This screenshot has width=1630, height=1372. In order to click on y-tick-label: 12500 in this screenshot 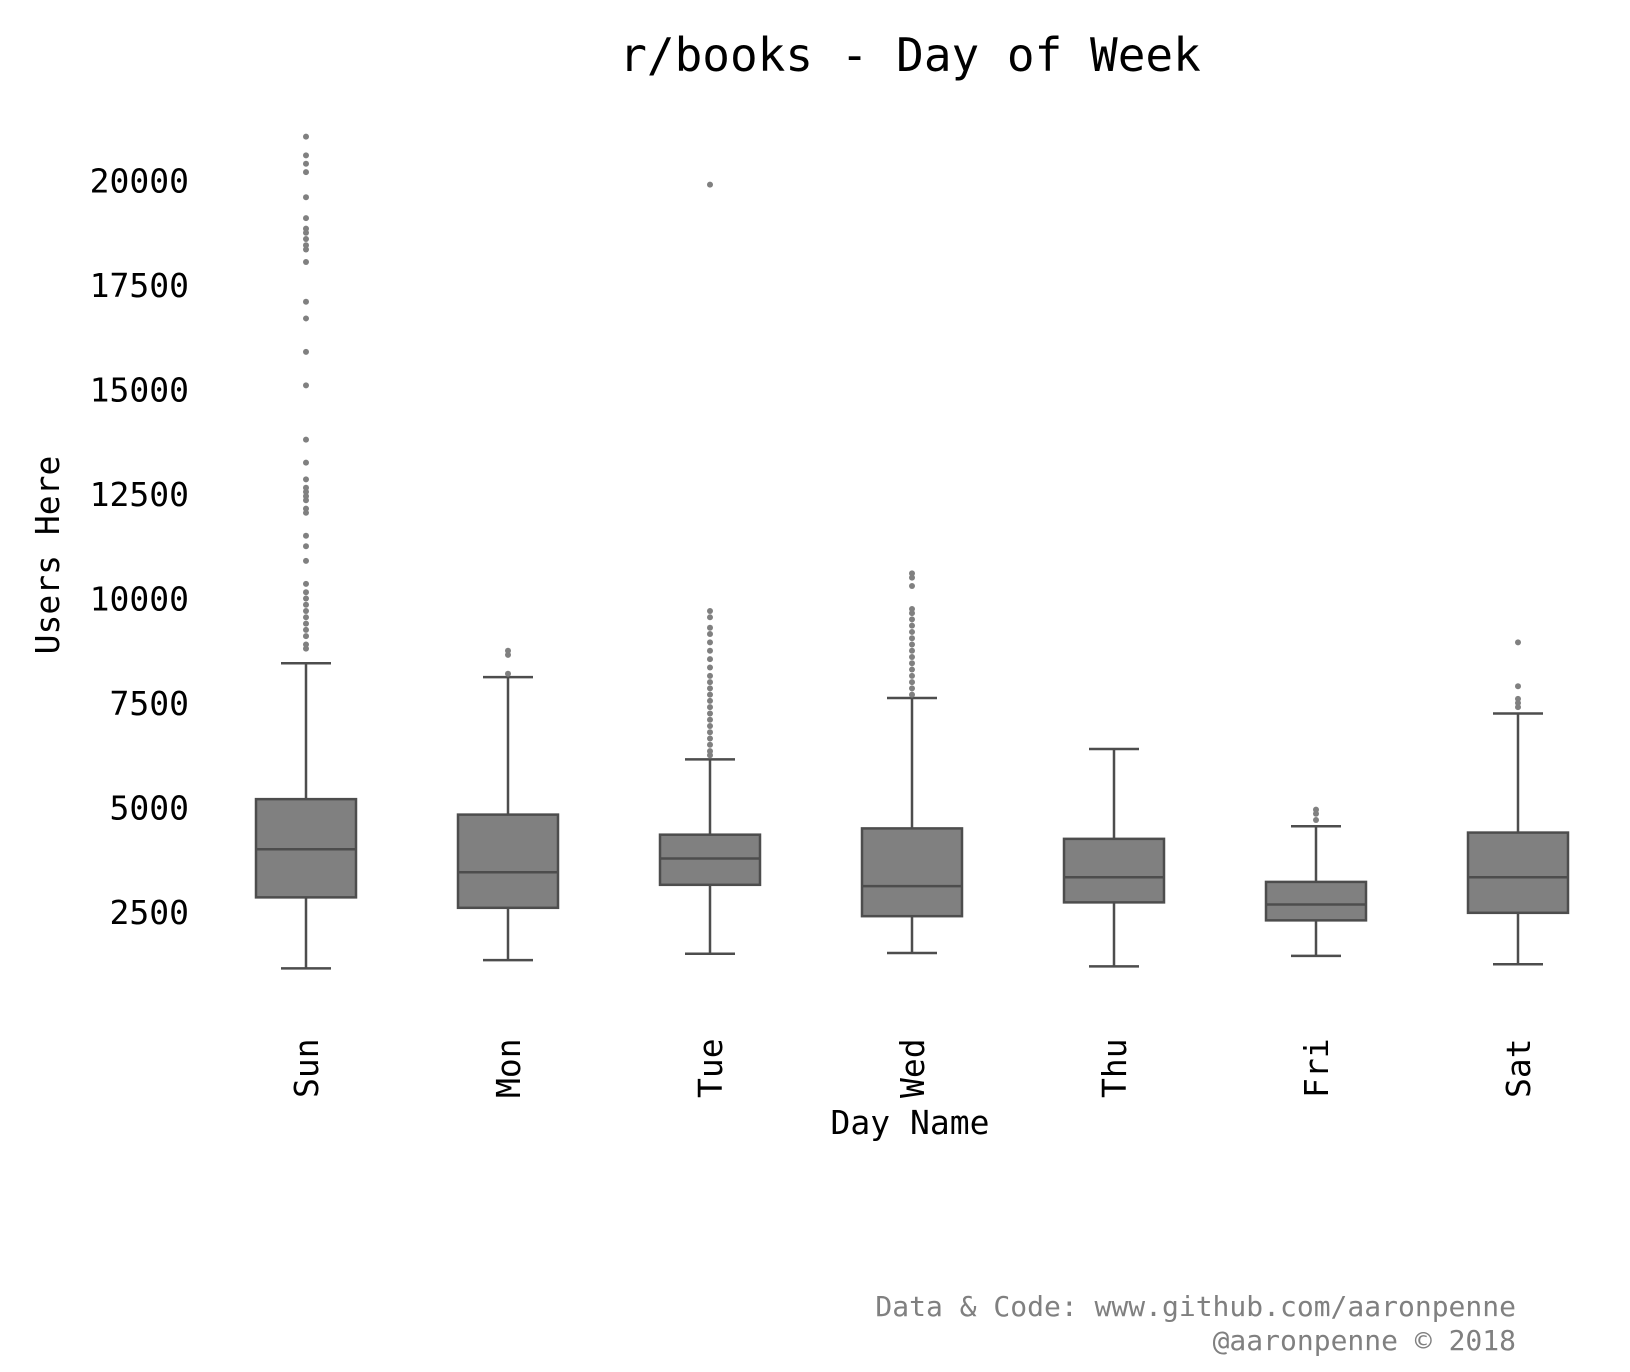, I will do `click(139, 494)`.